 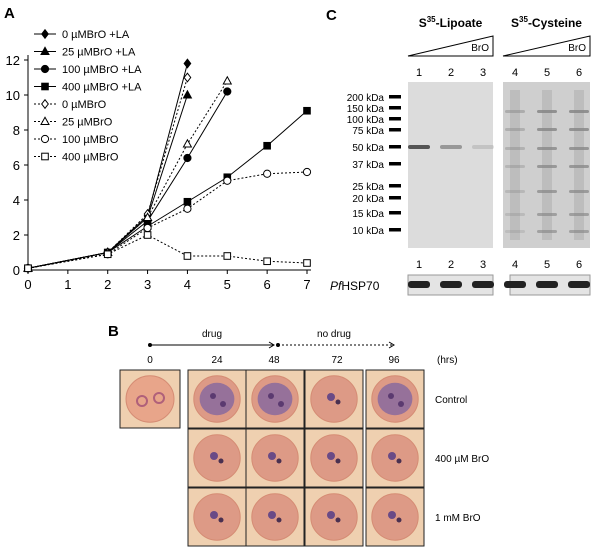 I want to click on title-sup: 35, so click(x=523, y=19).